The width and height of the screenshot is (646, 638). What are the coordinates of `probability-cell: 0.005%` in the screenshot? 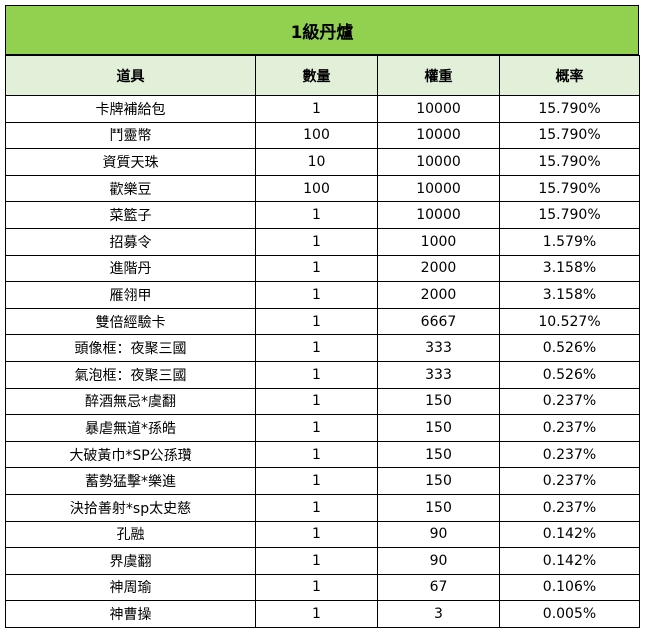 It's located at (569, 614).